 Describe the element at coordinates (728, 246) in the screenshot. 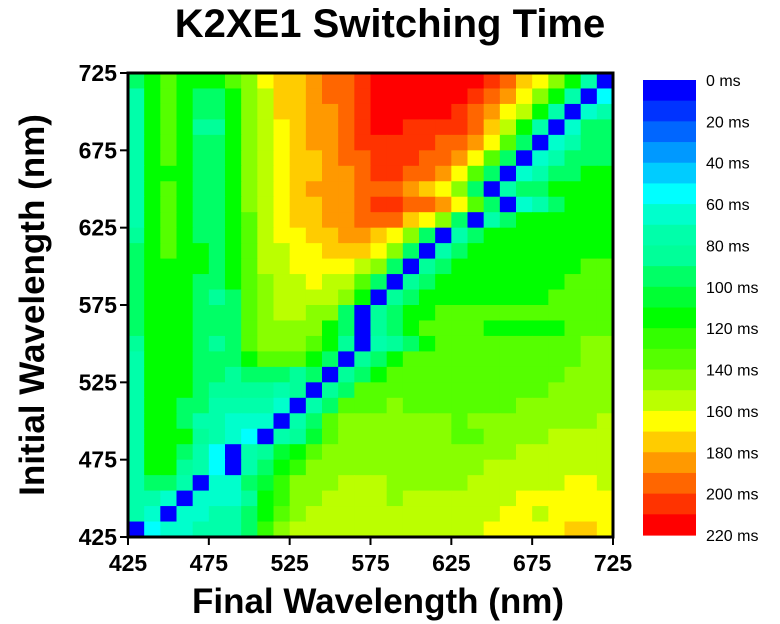

I see `colorbar-label: 80 ms` at that location.